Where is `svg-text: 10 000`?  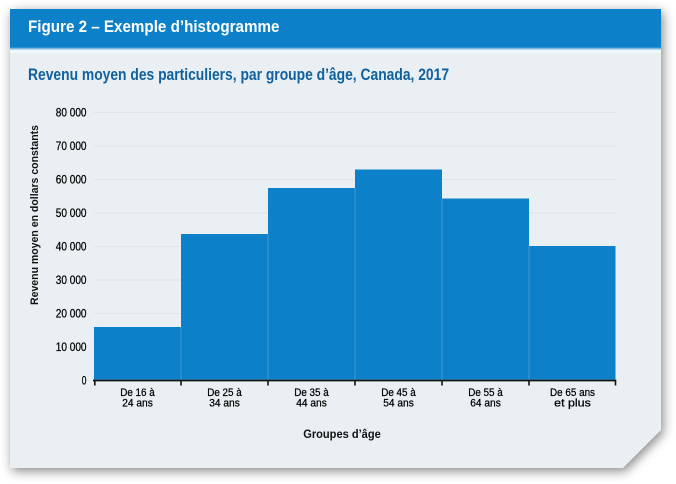
svg-text: 10 000 is located at coordinates (71, 348).